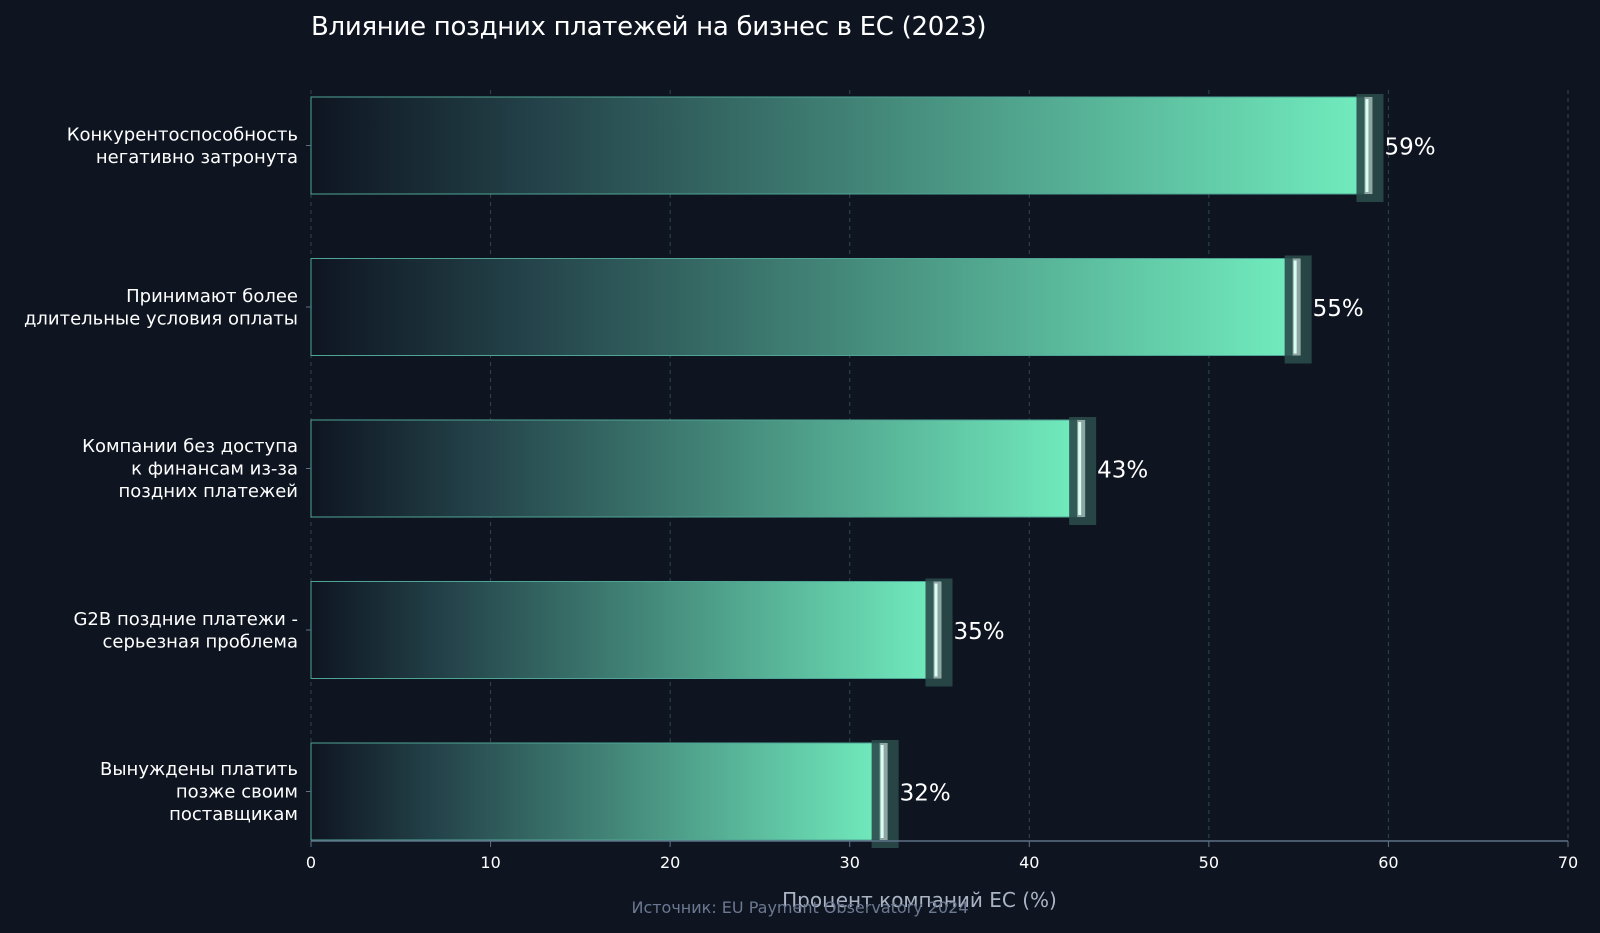  I want to click on category-label-line: поставщикам, so click(233, 814).